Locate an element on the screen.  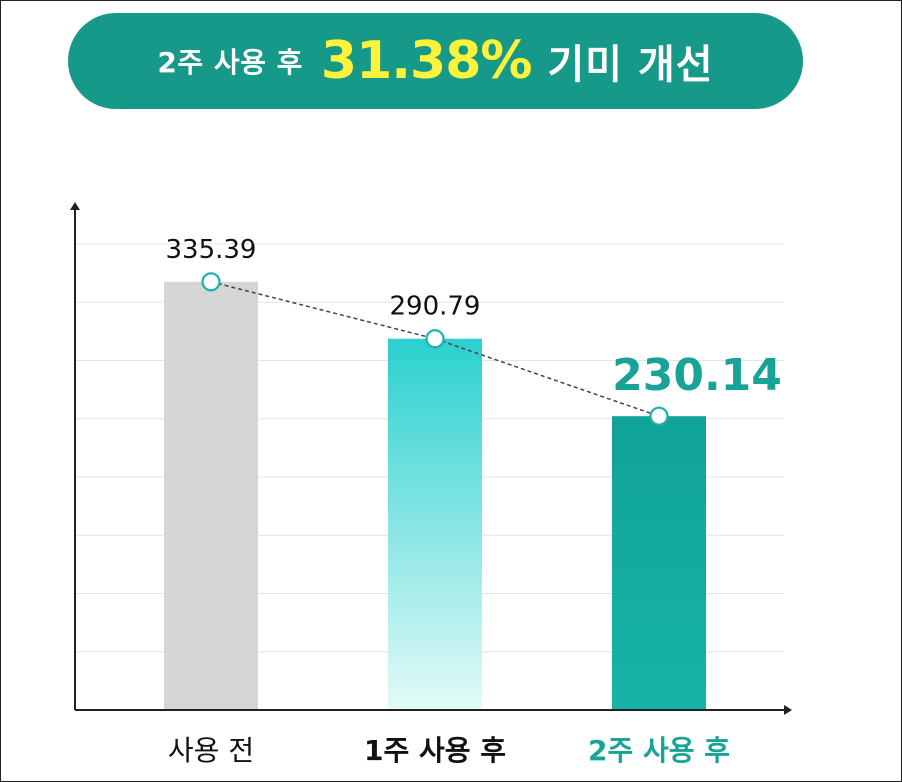
x-axis-arrow-icon is located at coordinates (788, 710).